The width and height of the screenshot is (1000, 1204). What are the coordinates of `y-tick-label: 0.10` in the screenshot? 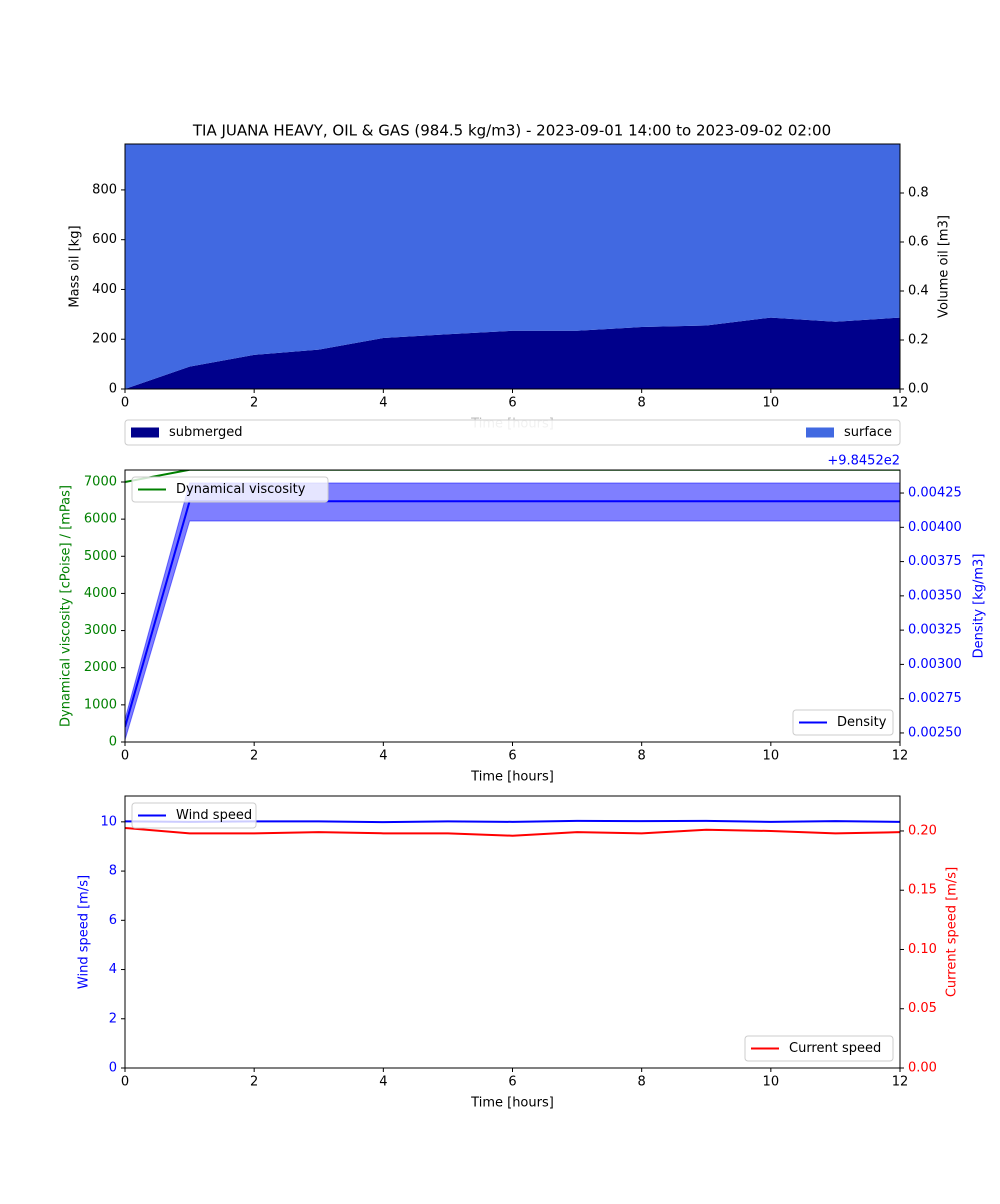 It's located at (922, 949).